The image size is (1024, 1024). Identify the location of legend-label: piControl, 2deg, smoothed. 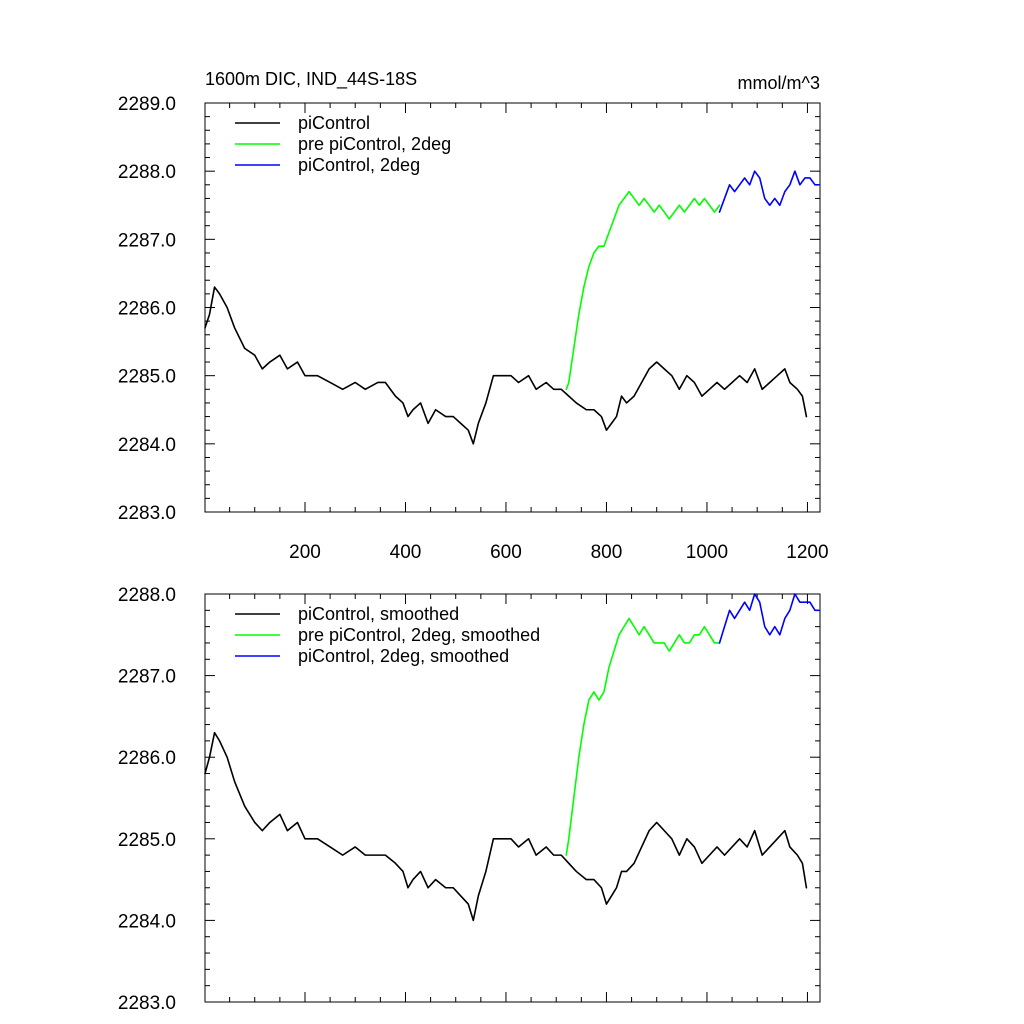
(403, 656).